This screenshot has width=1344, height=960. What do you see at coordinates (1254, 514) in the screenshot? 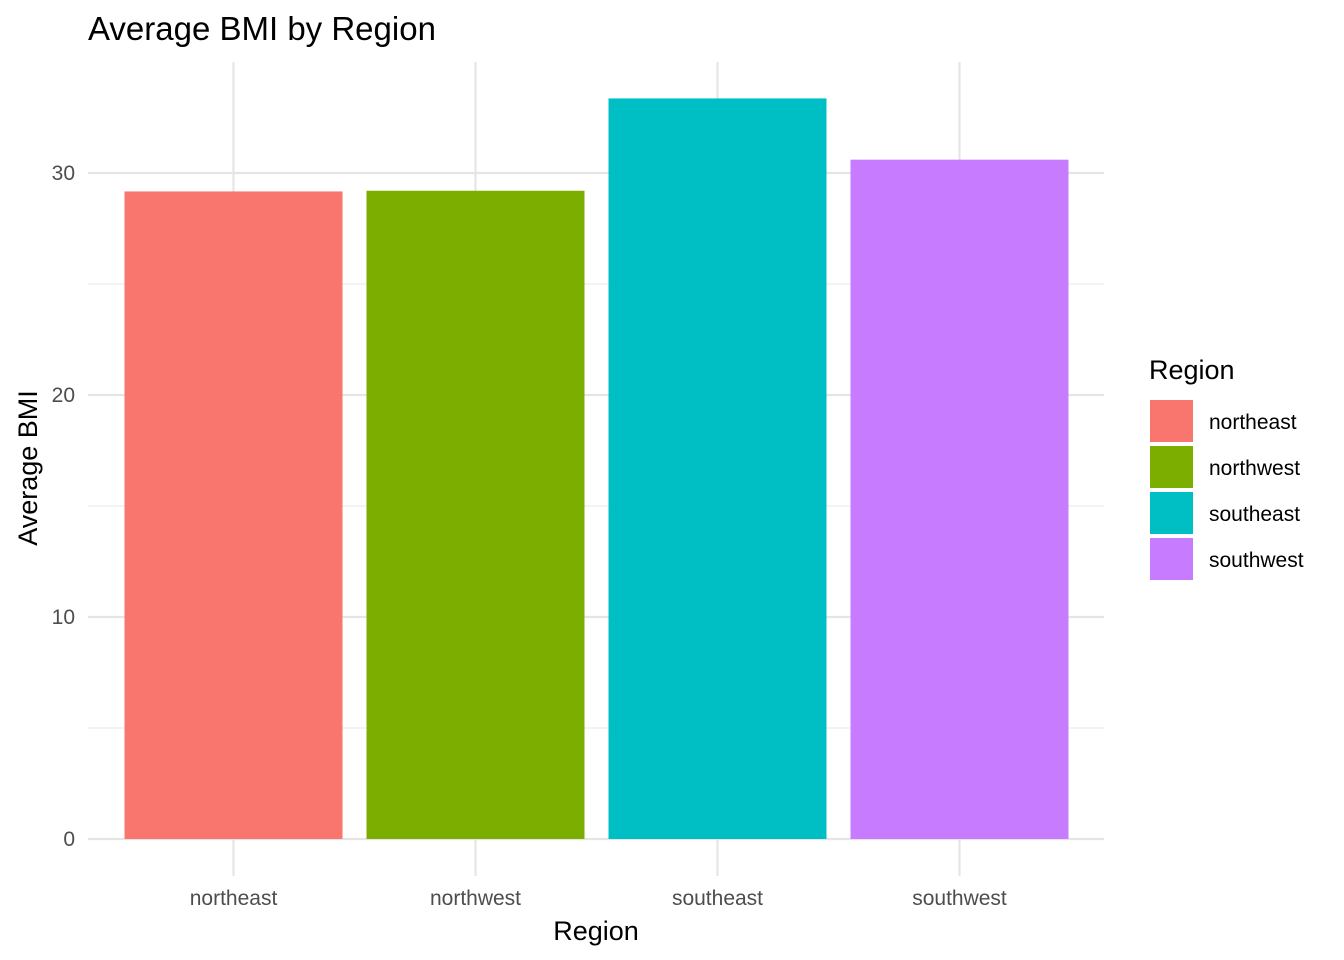
I see `legend-label-southeast: southeast` at bounding box center [1254, 514].